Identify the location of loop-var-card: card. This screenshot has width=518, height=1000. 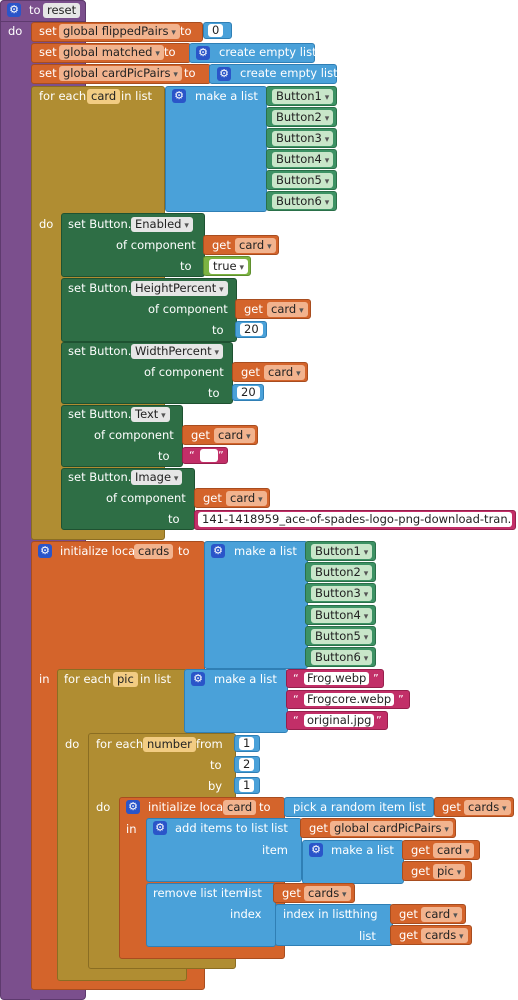
(104, 96).